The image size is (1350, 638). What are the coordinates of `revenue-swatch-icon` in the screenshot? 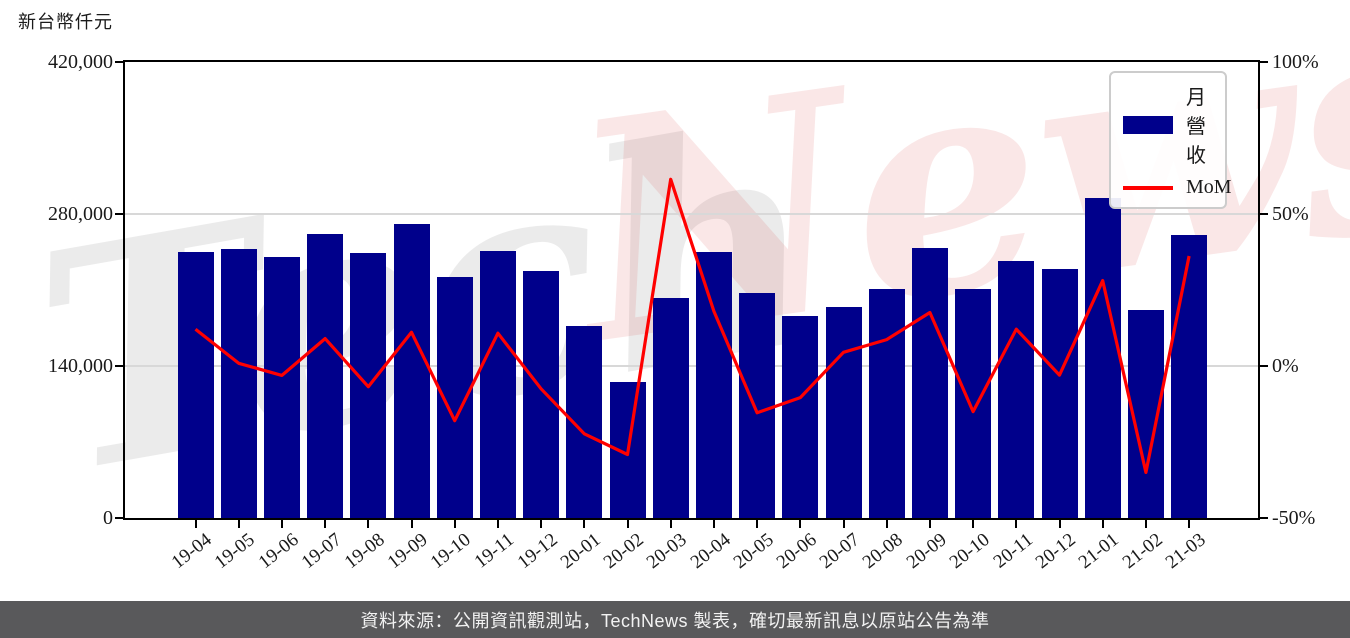 It's located at (1148, 124).